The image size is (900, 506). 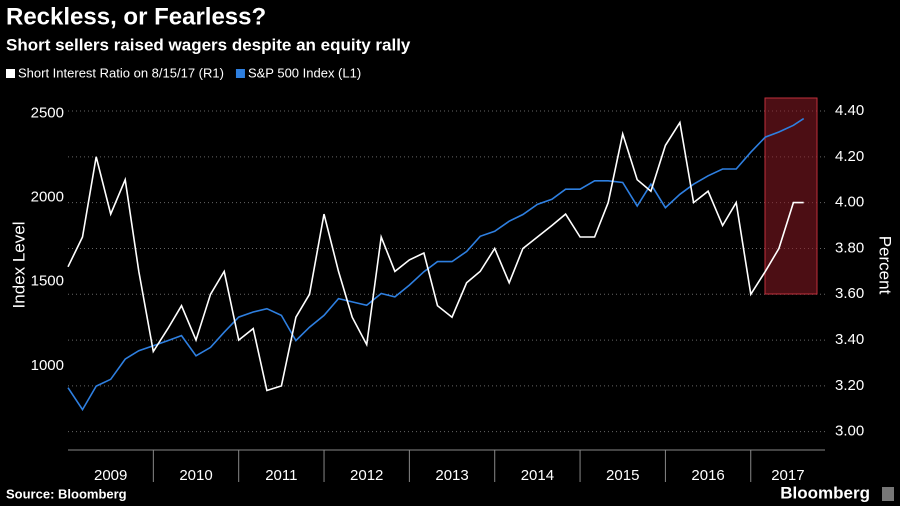 I want to click on x-tick-label: 2011, so click(x=281, y=475).